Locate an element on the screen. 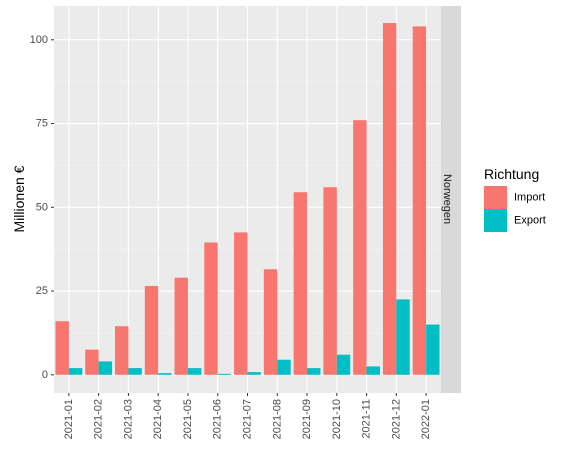 The height and width of the screenshot is (470, 564). x-tick-label: 2021-08 is located at coordinates (277, 419).